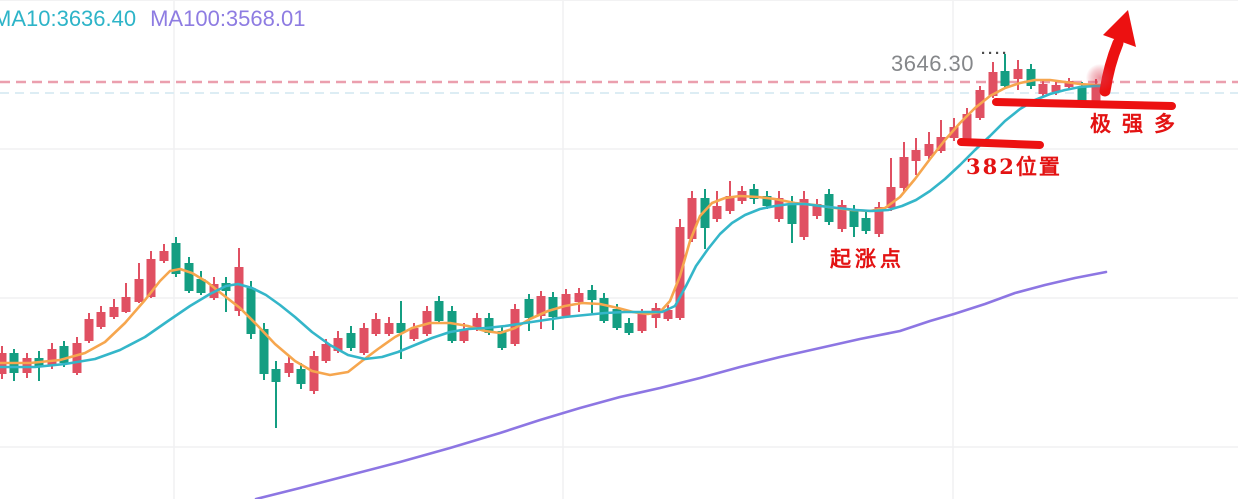  What do you see at coordinates (1138, 123) in the screenshot?
I see `annotation-strong-bull: 极强多` at bounding box center [1138, 123].